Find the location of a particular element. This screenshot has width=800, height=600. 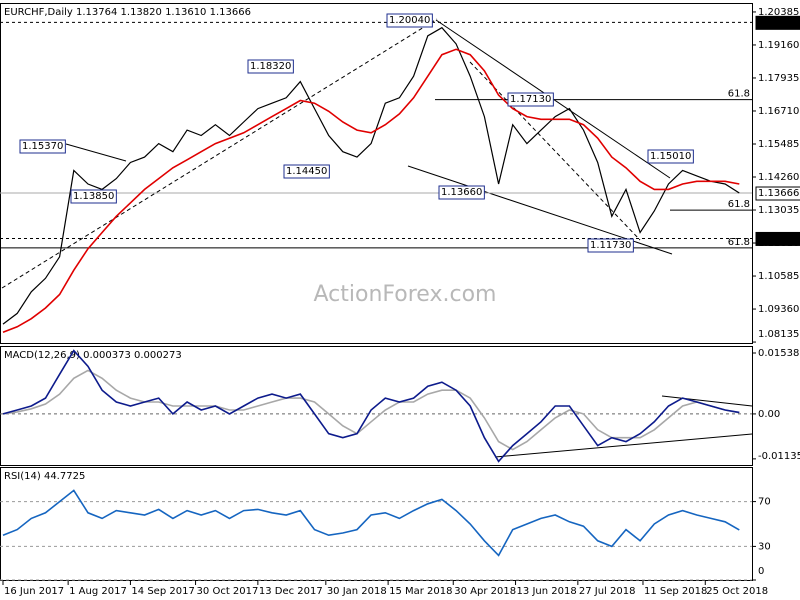

price-annotation: 1.20040 is located at coordinates (409, 20).